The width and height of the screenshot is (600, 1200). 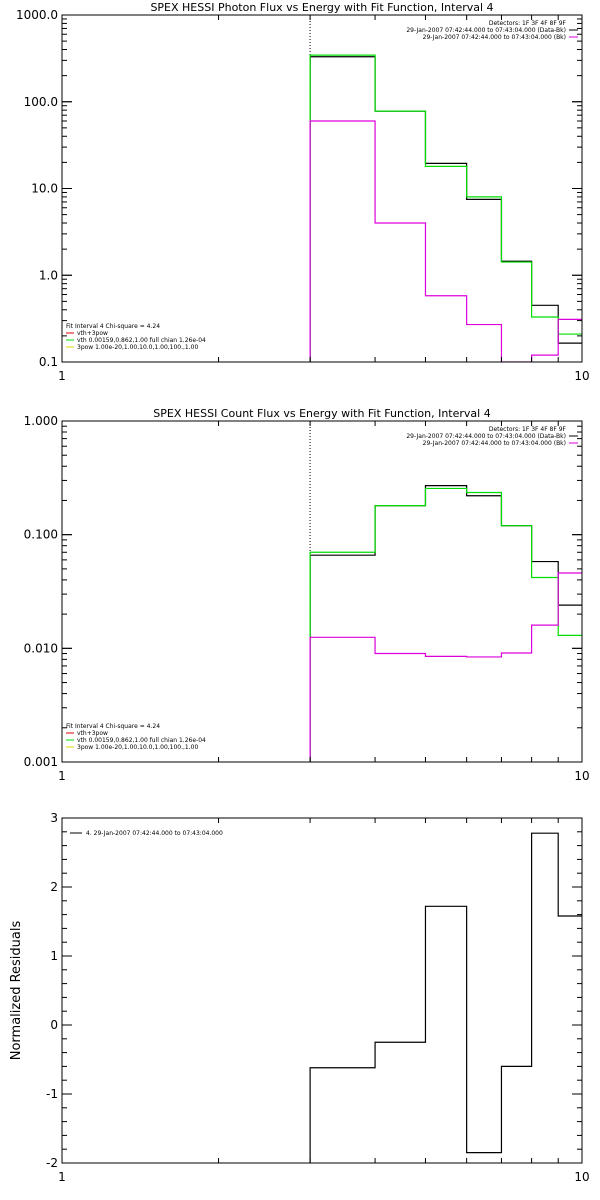 I want to click on y-axis-label: Normalized Residuals, so click(x=16, y=991).